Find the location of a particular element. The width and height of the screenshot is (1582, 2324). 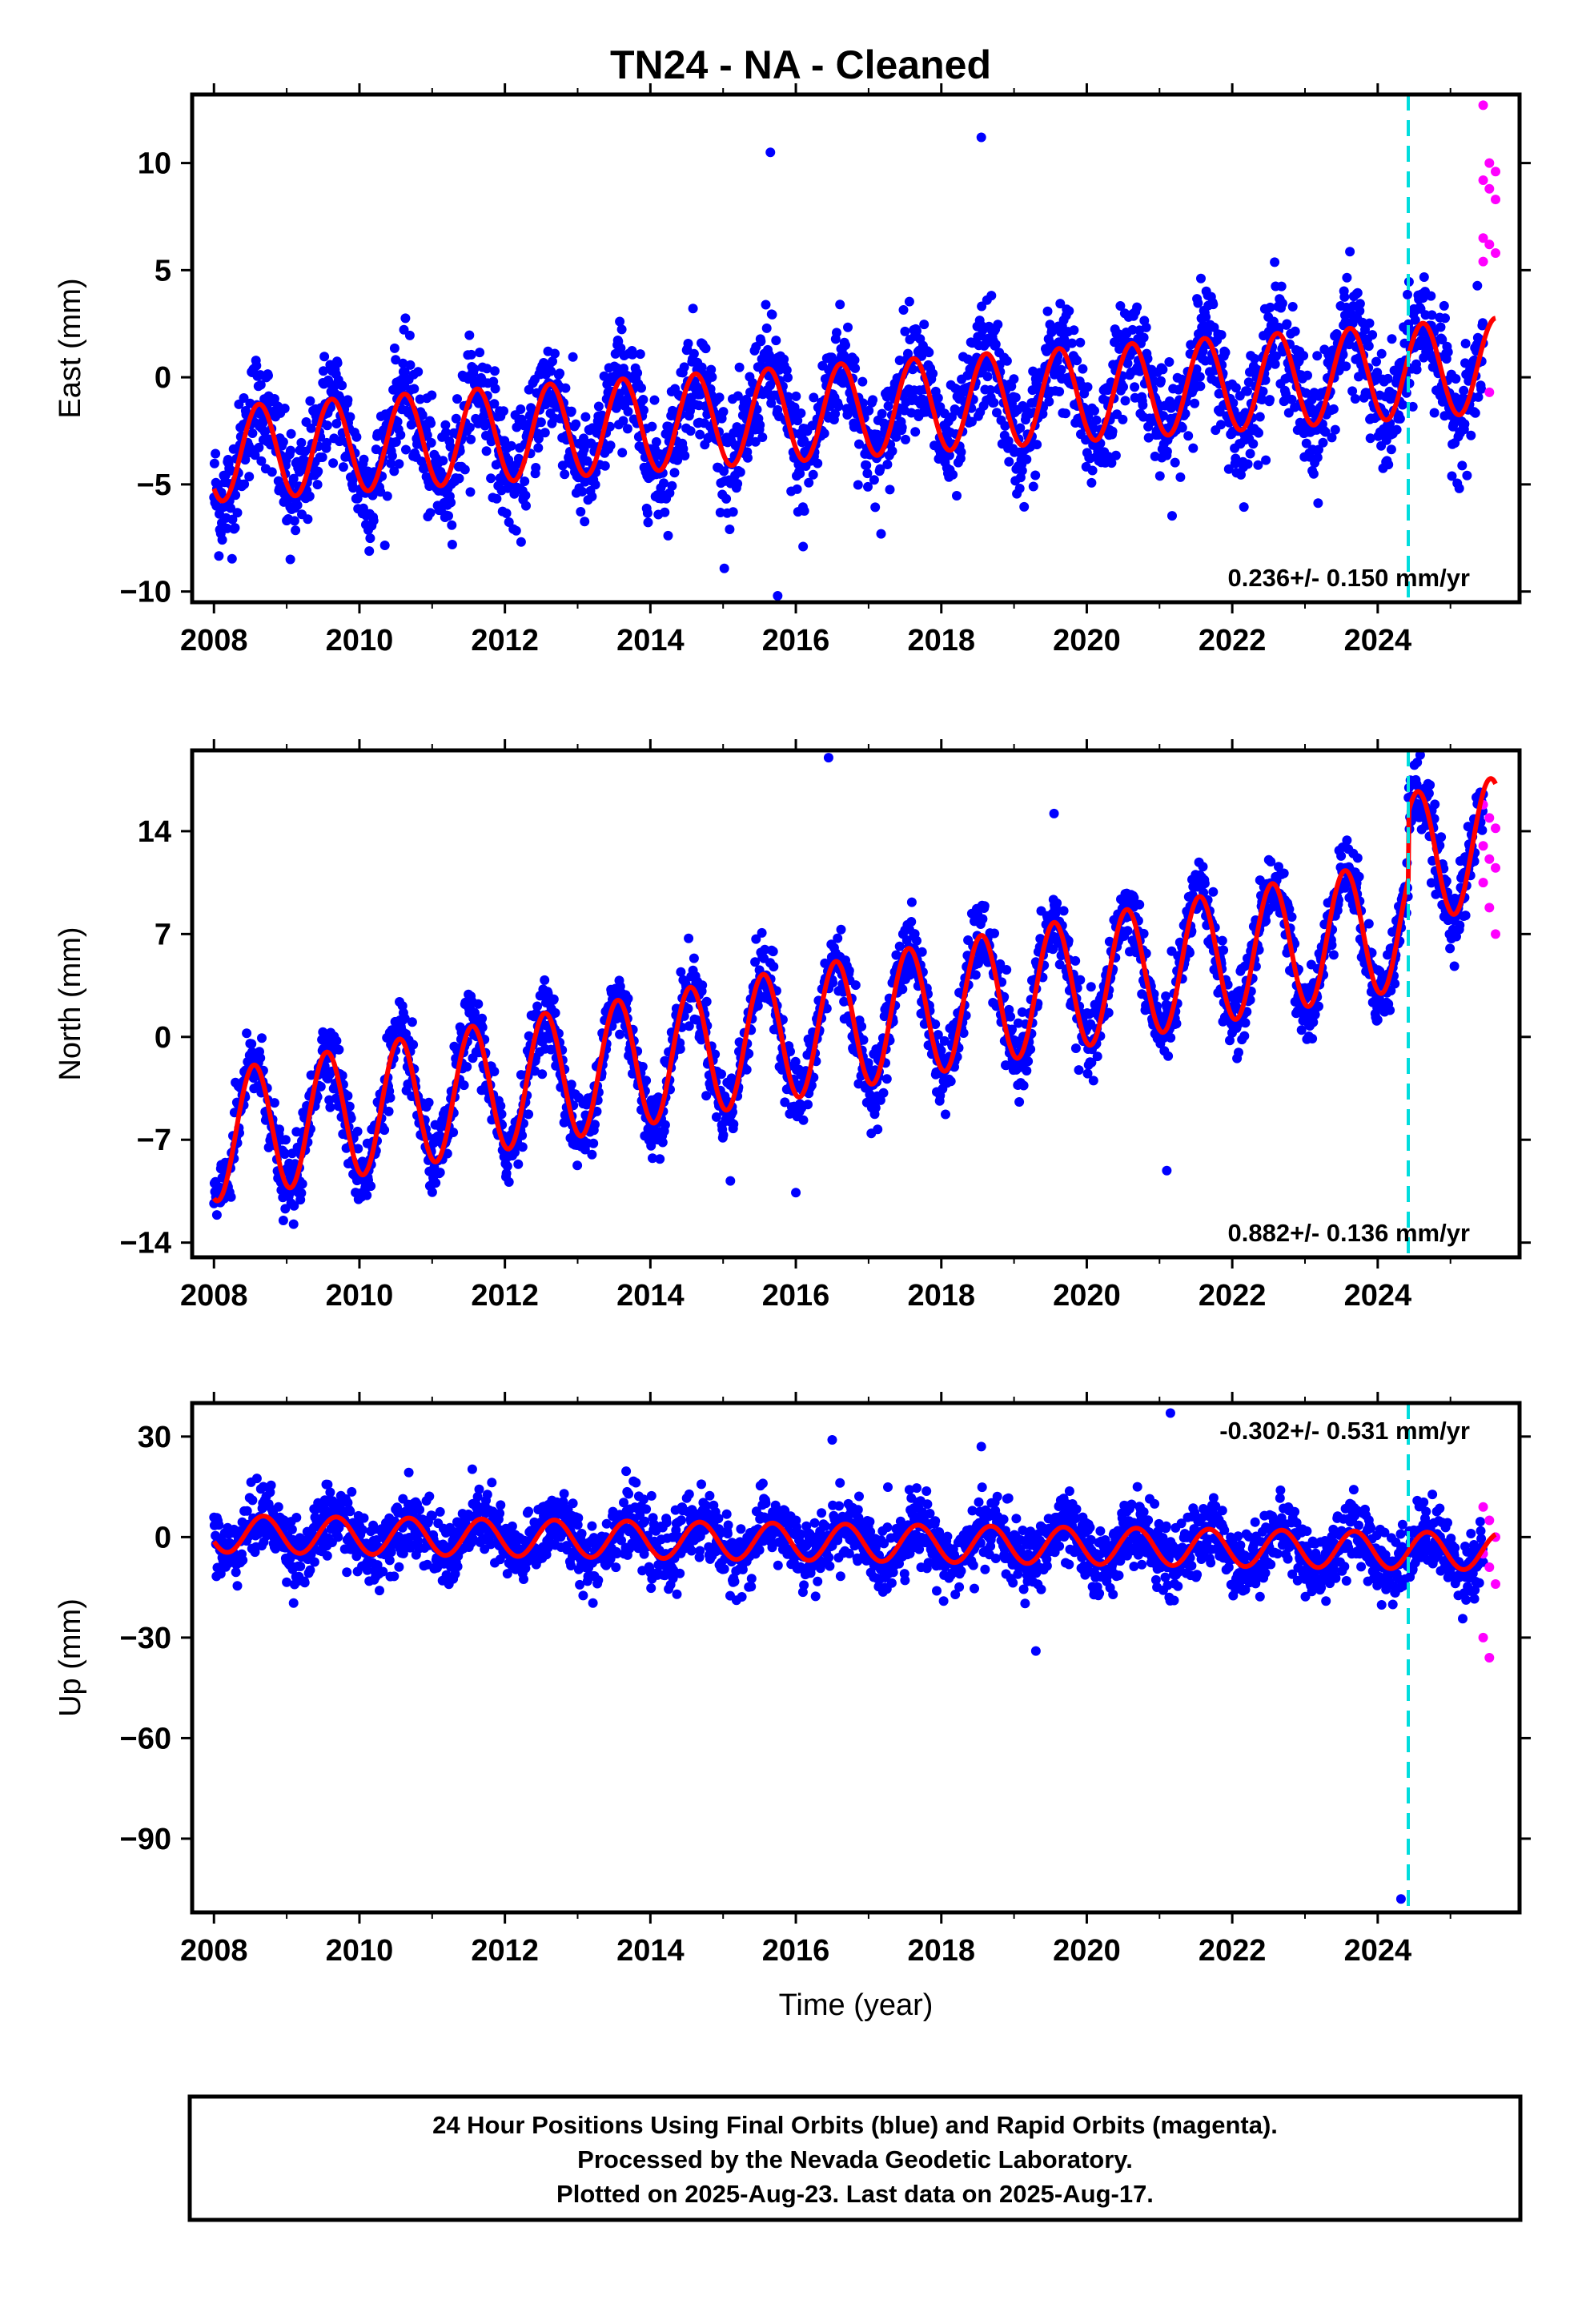

east-x-tick-label: 2018 is located at coordinates (941, 640).